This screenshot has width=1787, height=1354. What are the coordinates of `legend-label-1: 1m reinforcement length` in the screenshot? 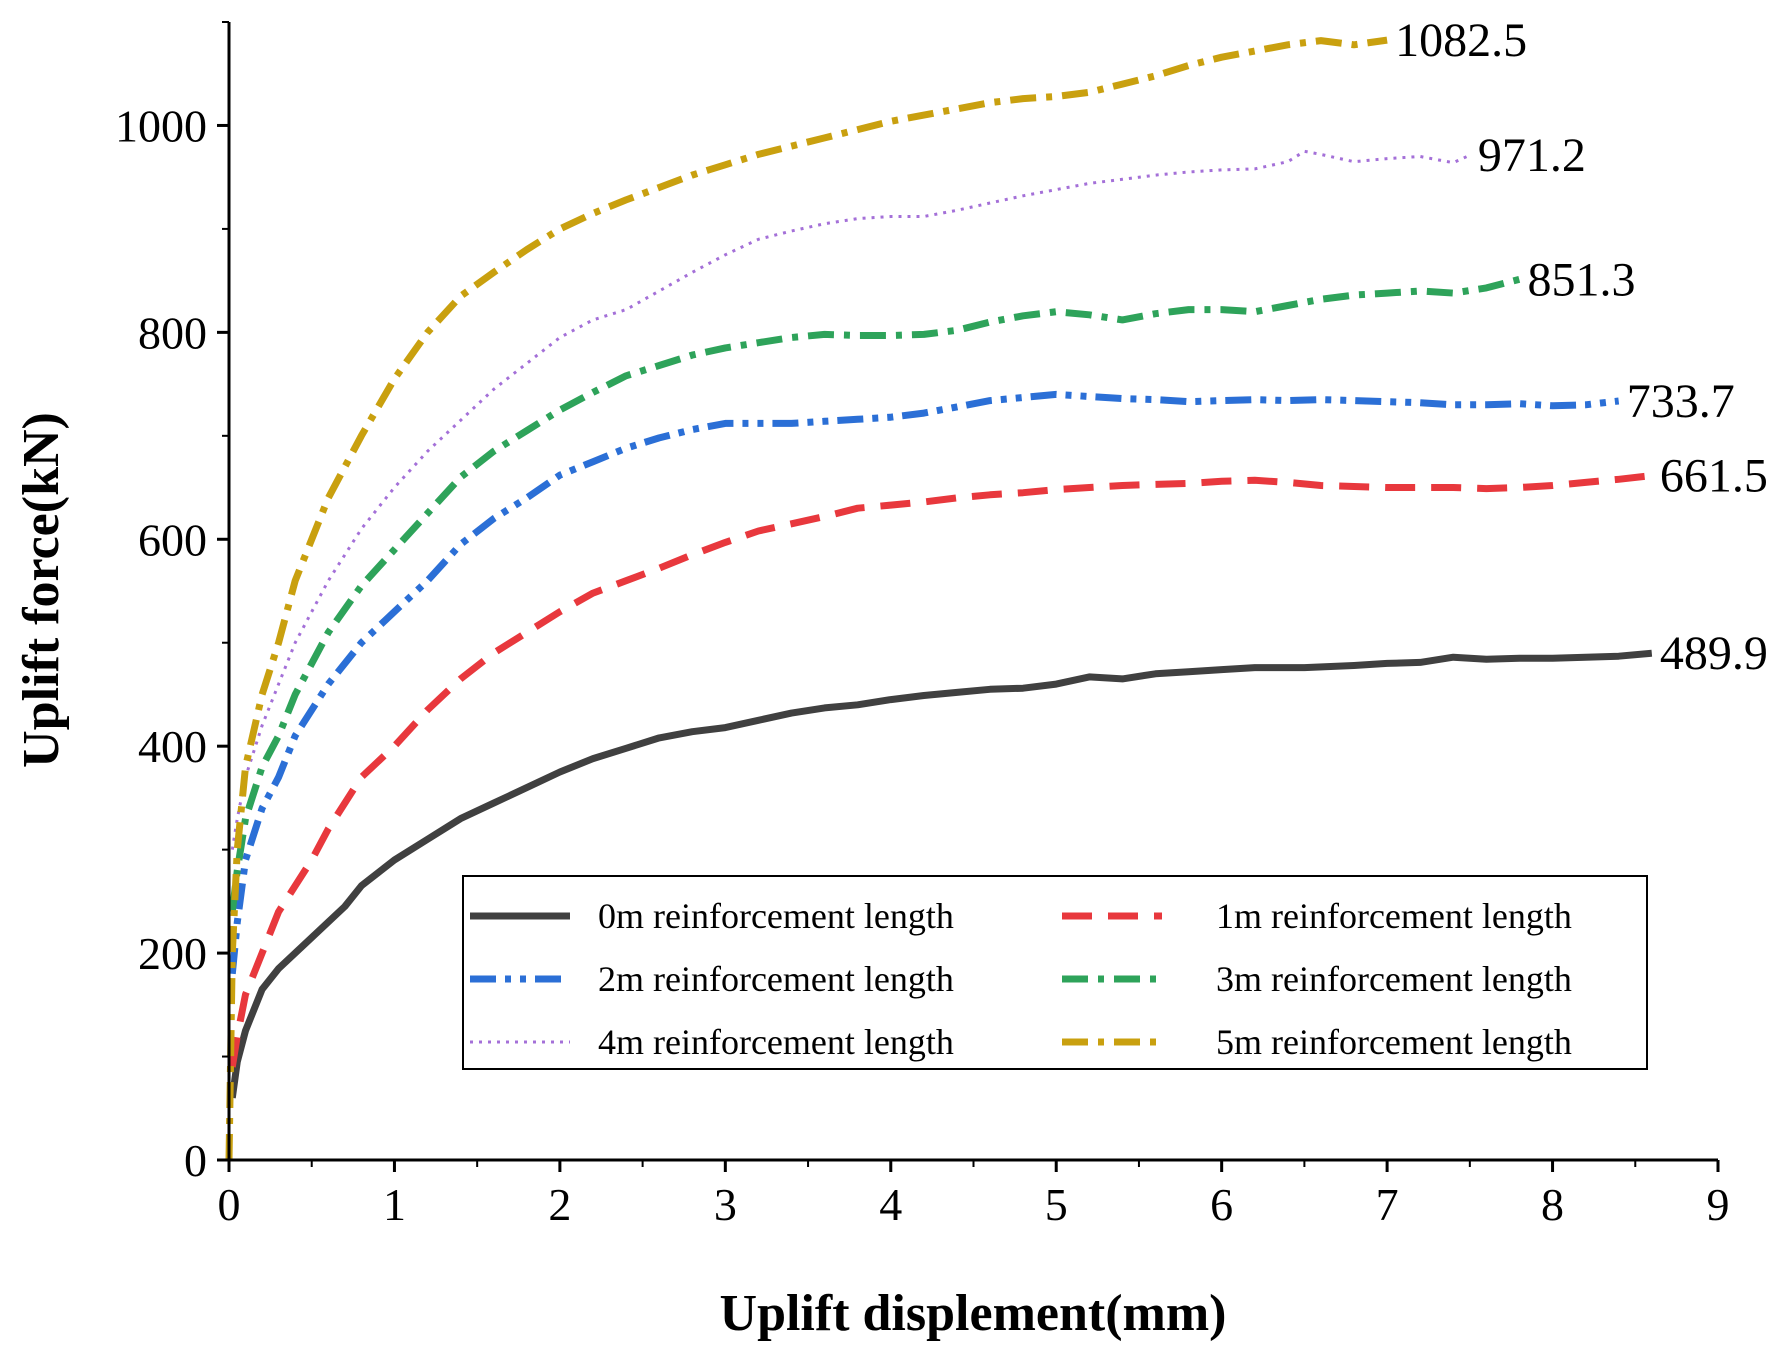 It's located at (1394, 916).